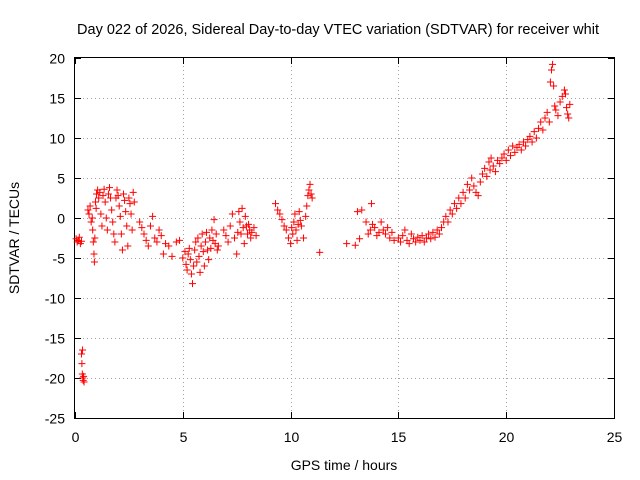 The height and width of the screenshot is (480, 640). I want to click on y-tick-label: 0, so click(61, 219).